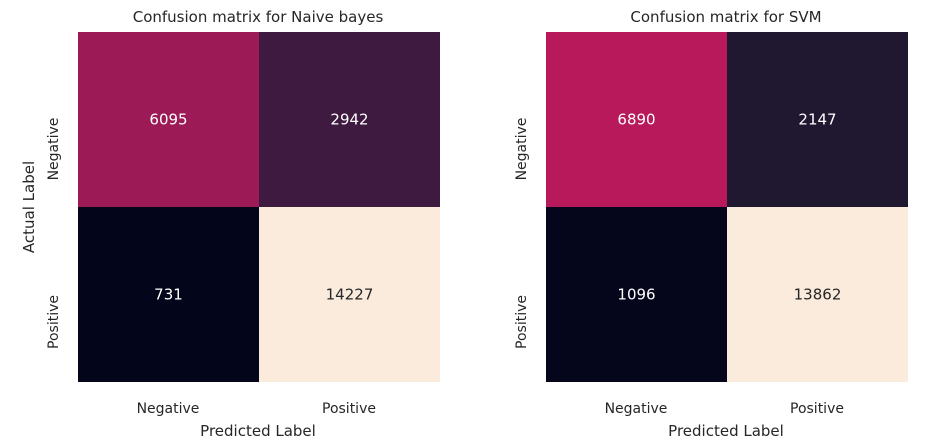  Describe the element at coordinates (522, 322) in the screenshot. I see `svm-ytick-positive: Positive` at that location.